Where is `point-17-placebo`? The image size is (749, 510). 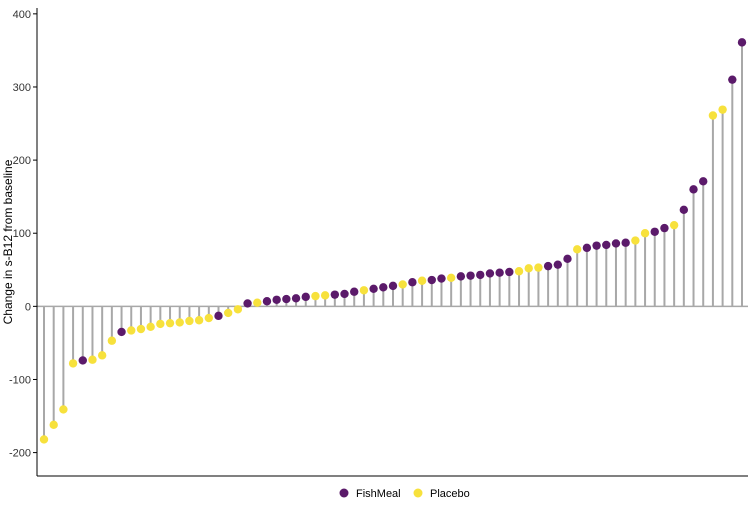 point-17-placebo is located at coordinates (199, 320).